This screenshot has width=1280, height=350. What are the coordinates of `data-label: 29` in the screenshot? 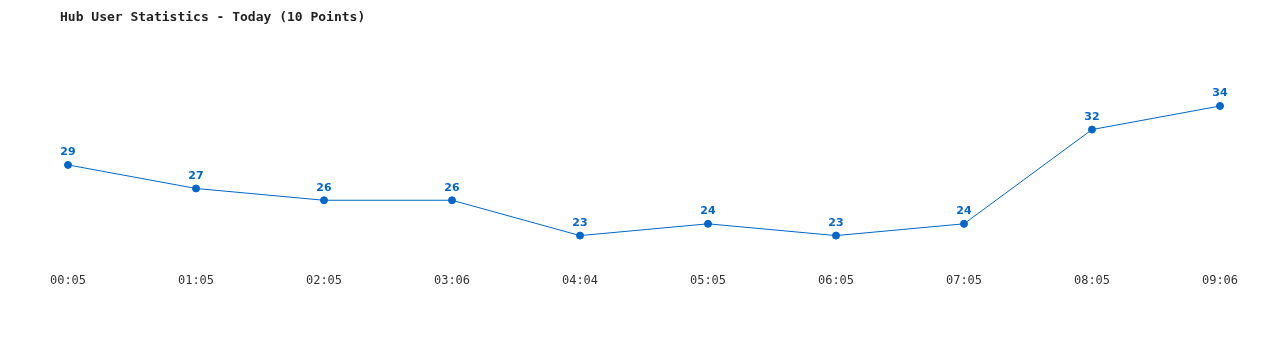 It's located at (68, 152).